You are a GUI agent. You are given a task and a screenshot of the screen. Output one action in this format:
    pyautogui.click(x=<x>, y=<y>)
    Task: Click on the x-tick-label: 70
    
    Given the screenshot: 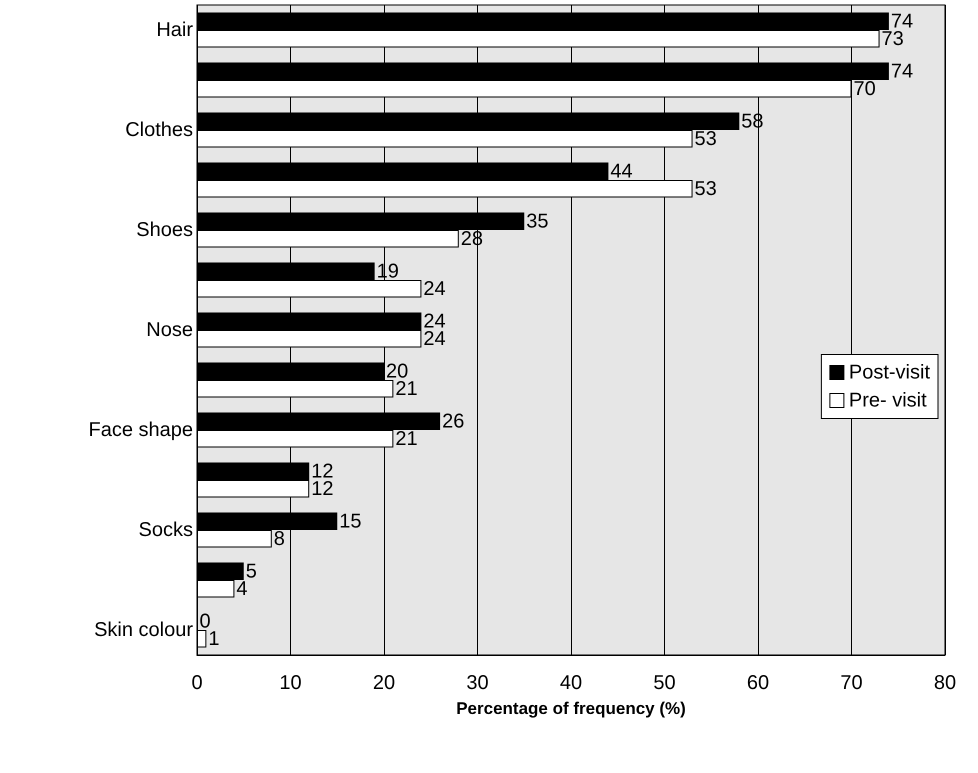 What is the action you would take?
    pyautogui.click(x=851, y=683)
    